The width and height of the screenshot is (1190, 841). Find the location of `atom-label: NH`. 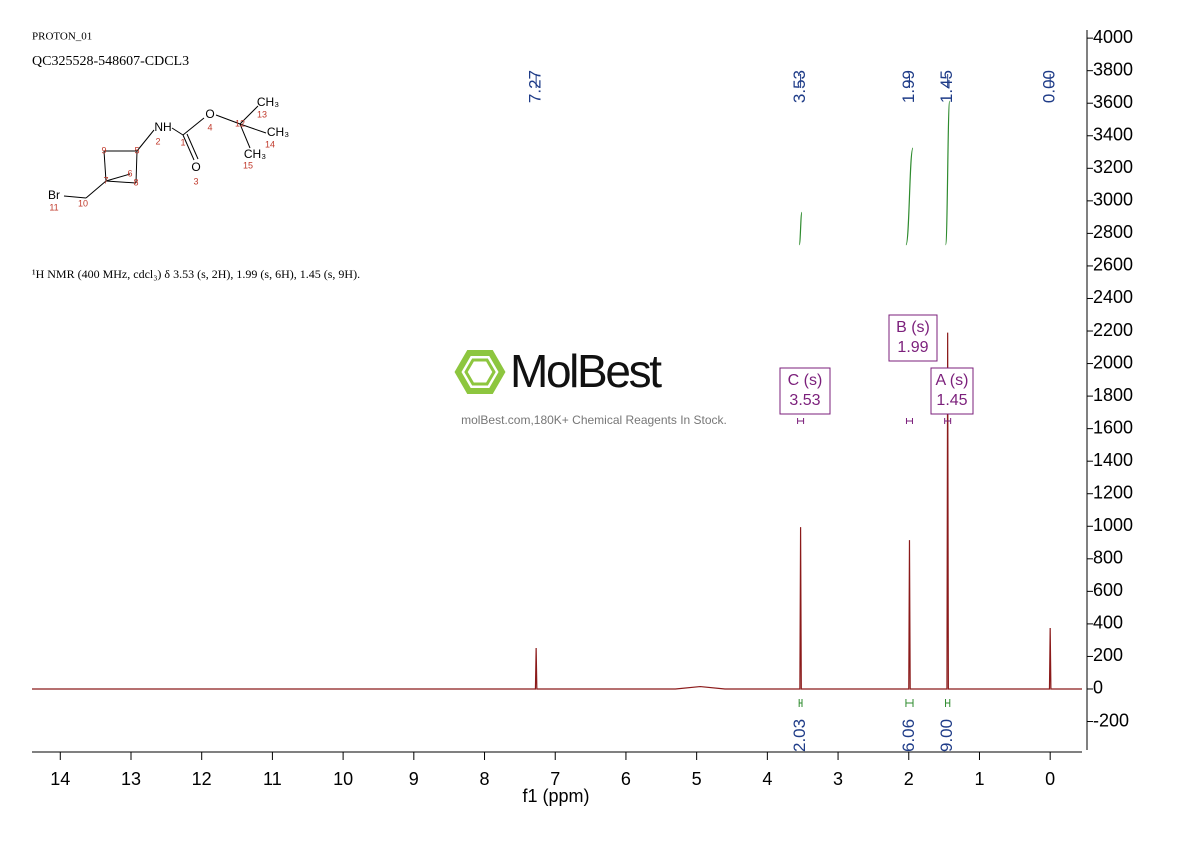

atom-label: NH is located at coordinates (162, 127).